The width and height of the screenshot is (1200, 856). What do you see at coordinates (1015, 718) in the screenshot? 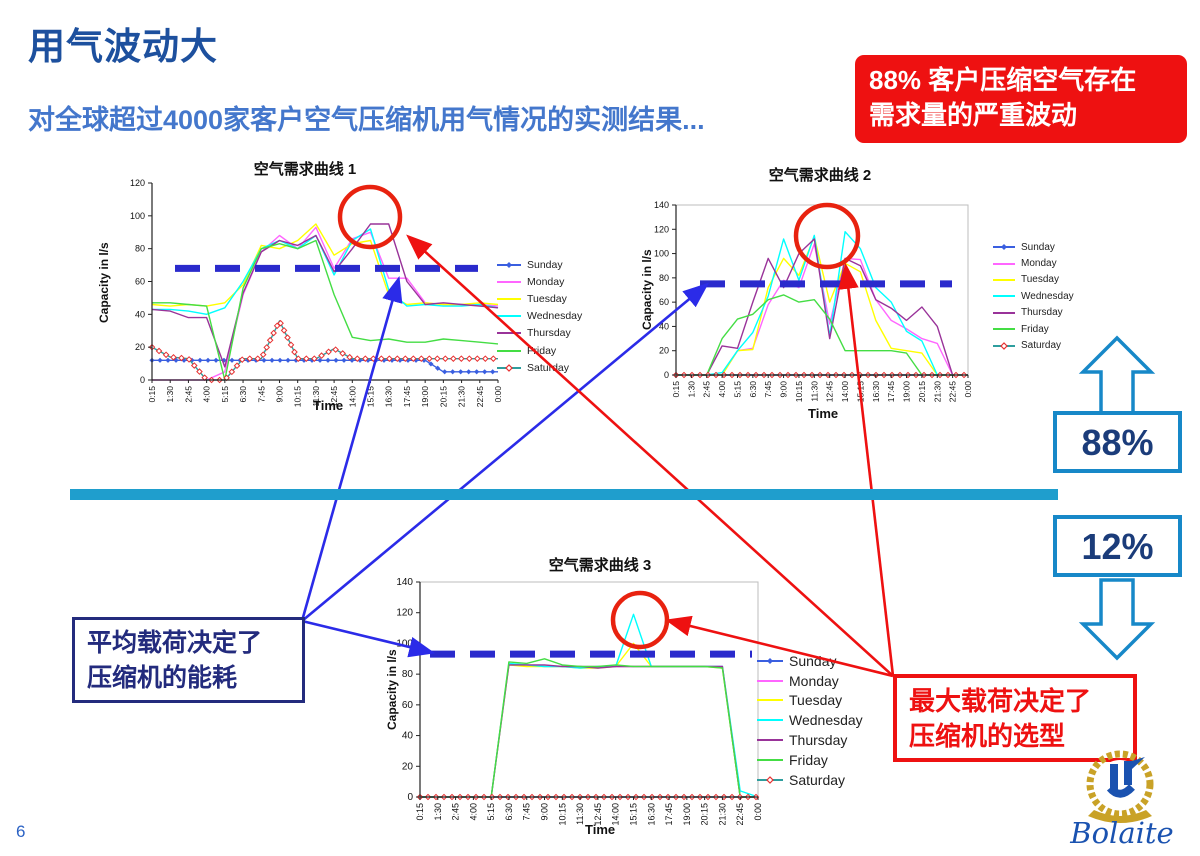
I see `max-load-box: 最大载荷决定了 压缩机的选型` at bounding box center [1015, 718].